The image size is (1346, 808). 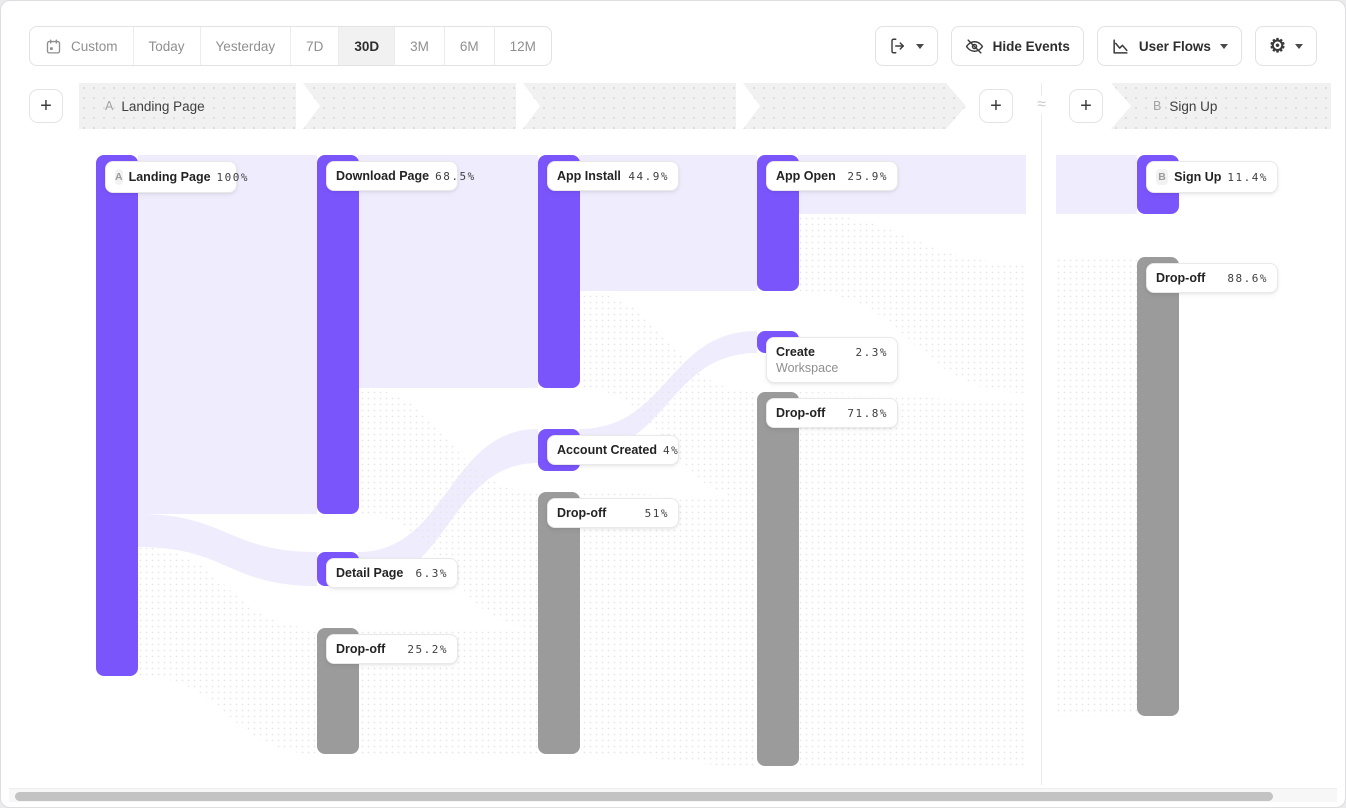 I want to click on date-range-6m: 6M, so click(x=468, y=46).